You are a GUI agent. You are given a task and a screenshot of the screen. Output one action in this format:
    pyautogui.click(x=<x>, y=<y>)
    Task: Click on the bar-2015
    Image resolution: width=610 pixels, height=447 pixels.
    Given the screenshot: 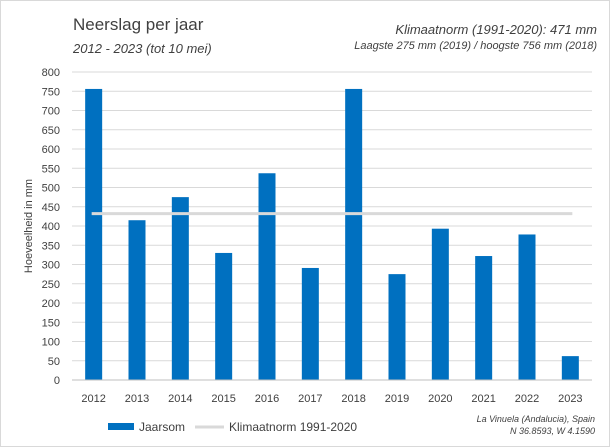 What is the action you would take?
    pyautogui.click(x=224, y=316)
    